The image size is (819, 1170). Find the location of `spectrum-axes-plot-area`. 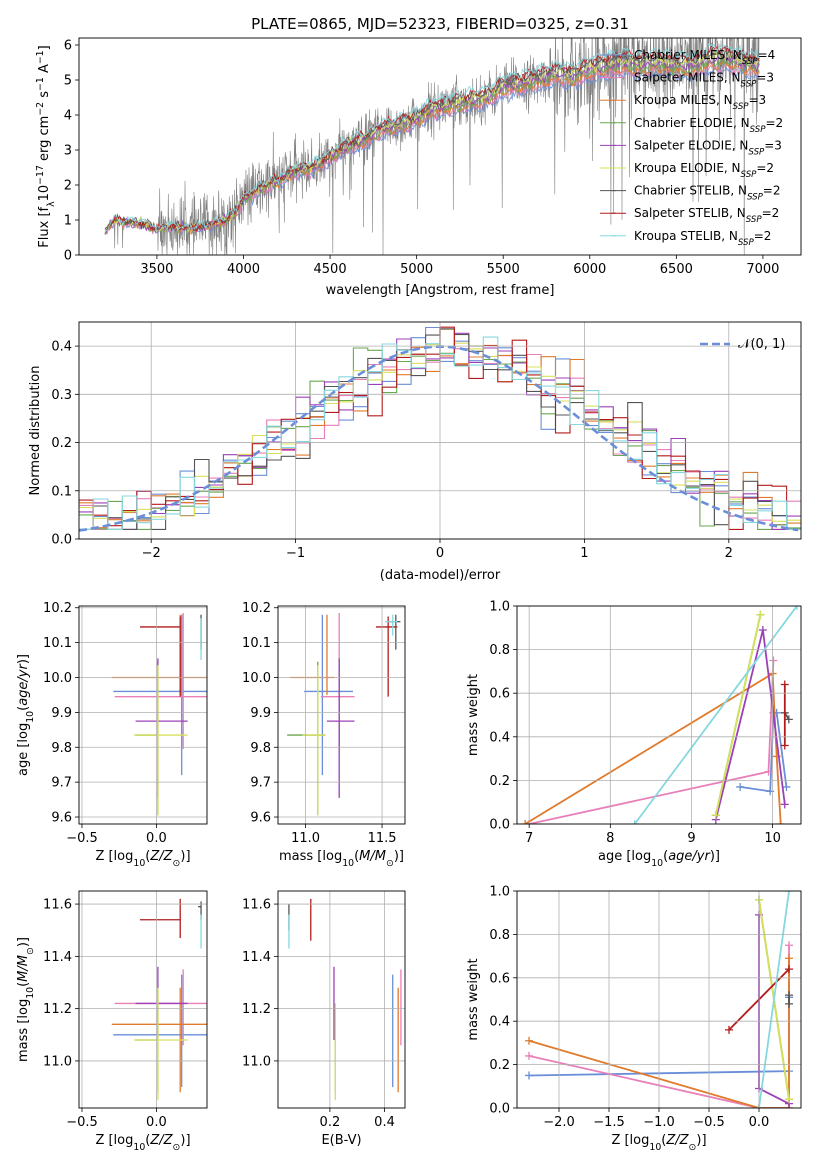

spectrum-axes-plot-area is located at coordinates (432, 146).